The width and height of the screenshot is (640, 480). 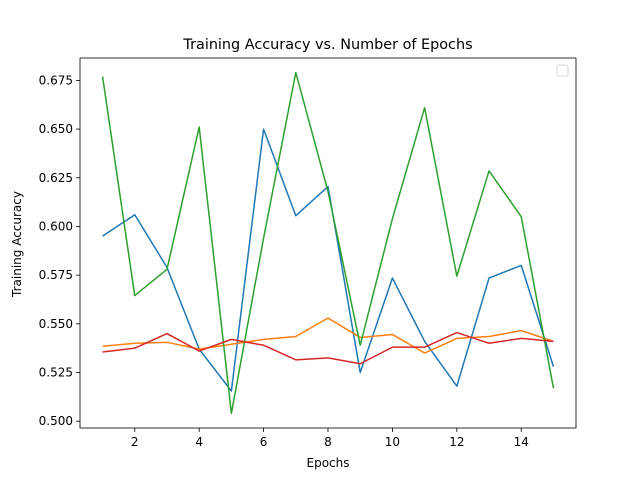 I want to click on y-tick-label: 0.600, so click(x=56, y=226).